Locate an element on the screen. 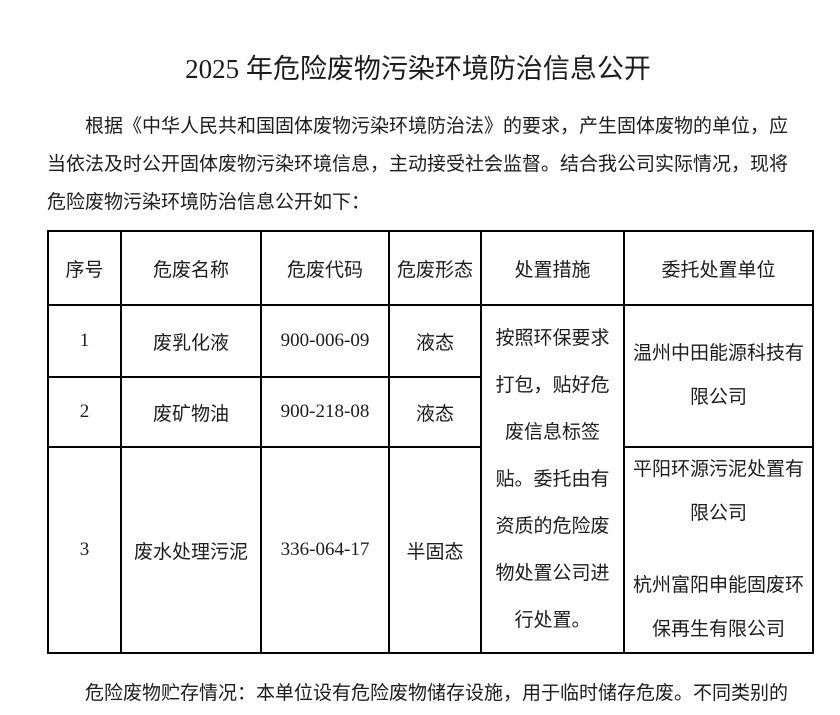  cell-no: 2 is located at coordinates (84, 412).